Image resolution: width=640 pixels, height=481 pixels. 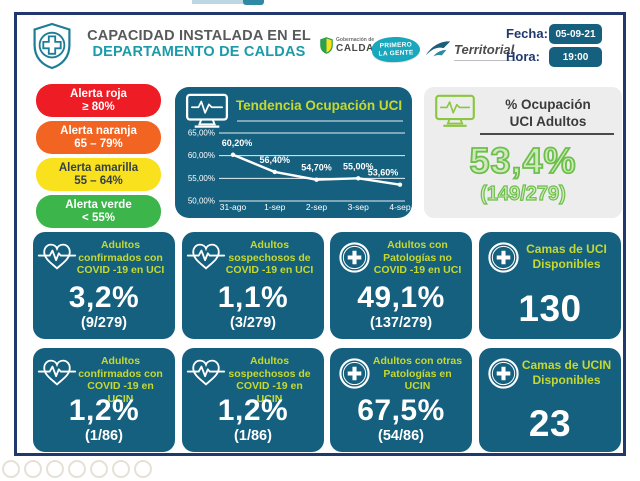 What do you see at coordinates (316, 168) in the screenshot?
I see `svg-text: 54,70%` at bounding box center [316, 168].